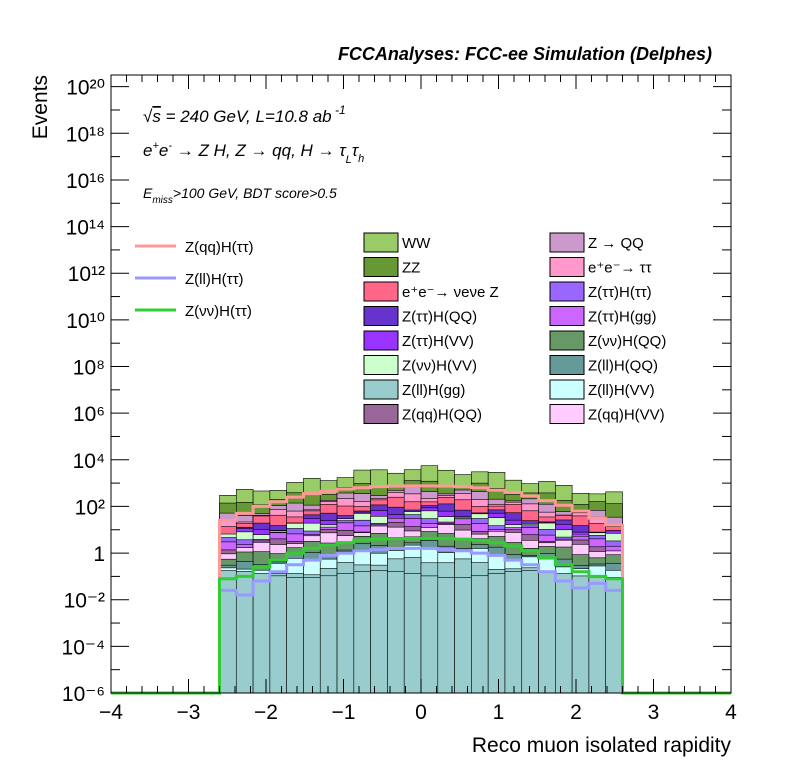 Image resolution: width=796 pixels, height=772 pixels. I want to click on y-tick-label: 10⁸, so click(89, 368).